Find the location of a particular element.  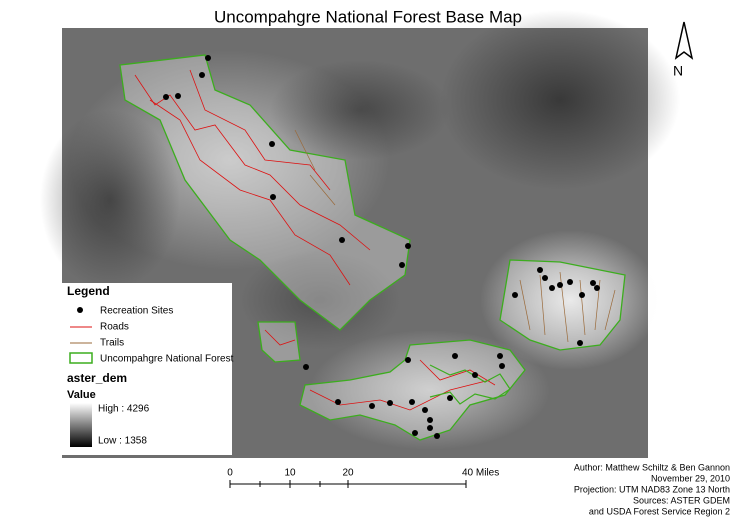

forest-detail is located at coordinates (470, 384).